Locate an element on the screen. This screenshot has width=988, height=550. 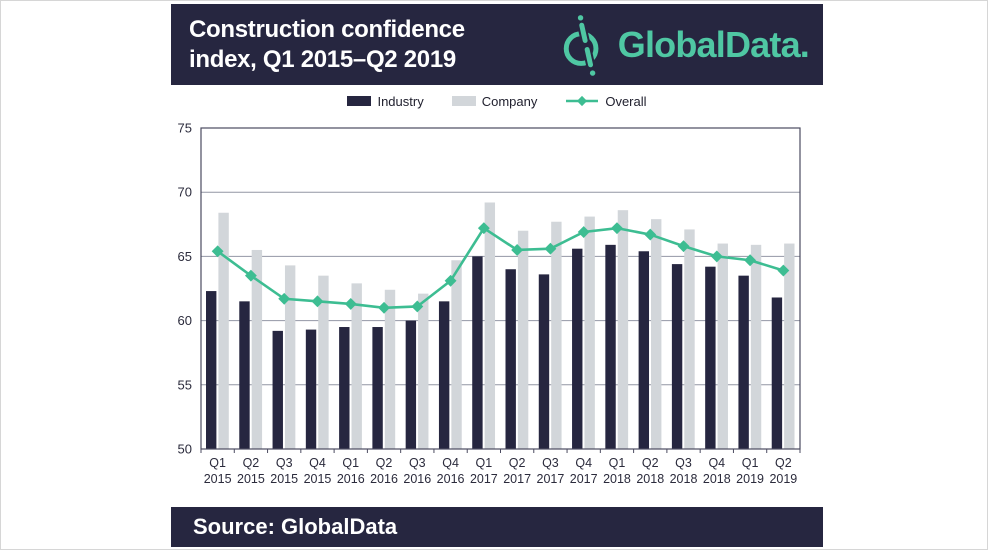
y-tick-label-70: 70 is located at coordinates (185, 192).